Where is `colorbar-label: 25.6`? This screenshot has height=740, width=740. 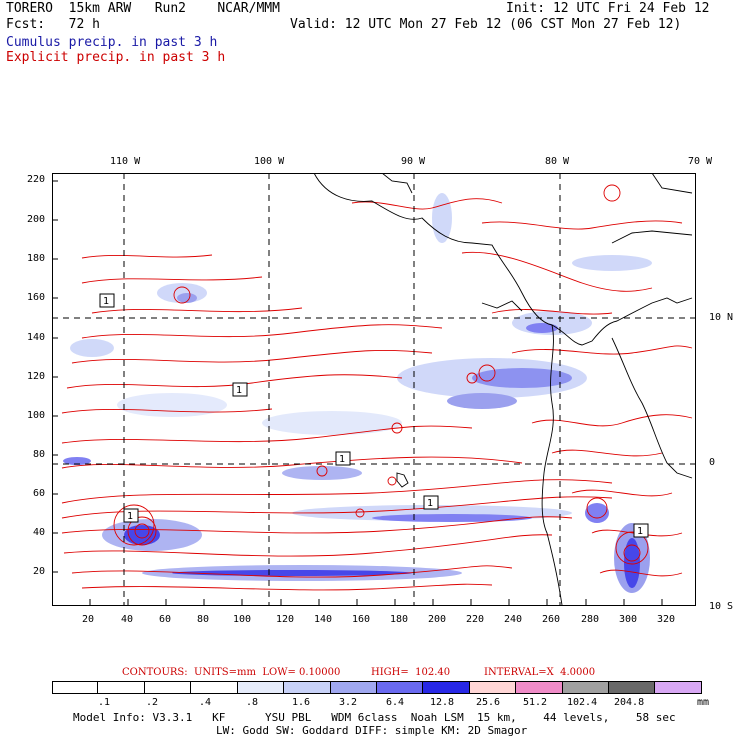
colorbar-label: 25.6 is located at coordinates (488, 702).